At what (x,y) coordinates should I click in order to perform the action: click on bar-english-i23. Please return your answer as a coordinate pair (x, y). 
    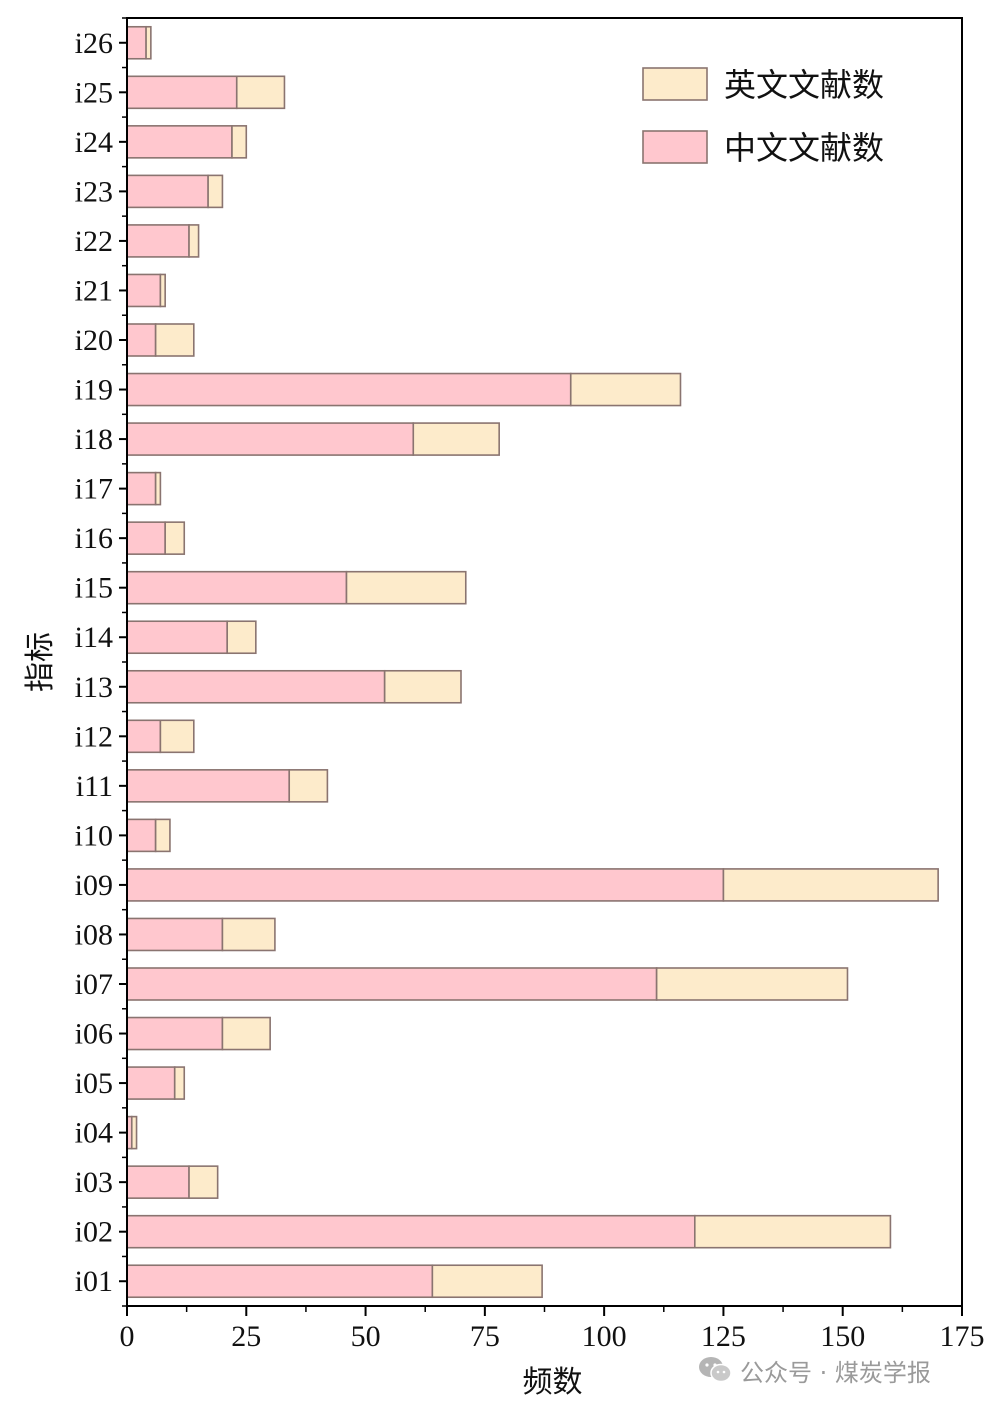
    Looking at the image, I should click on (215, 191).